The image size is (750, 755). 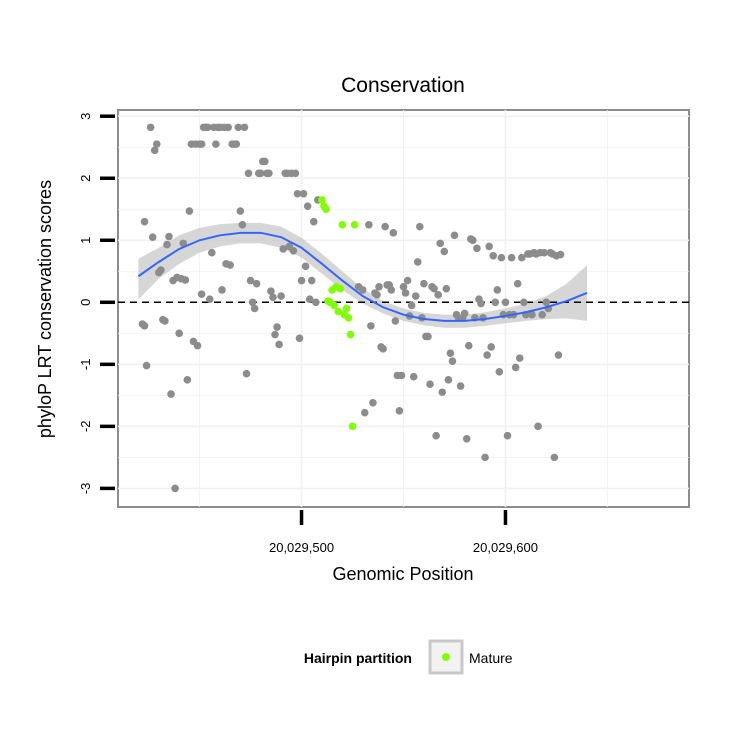 What do you see at coordinates (358, 658) in the screenshot?
I see `legend-title: Hairpin partition` at bounding box center [358, 658].